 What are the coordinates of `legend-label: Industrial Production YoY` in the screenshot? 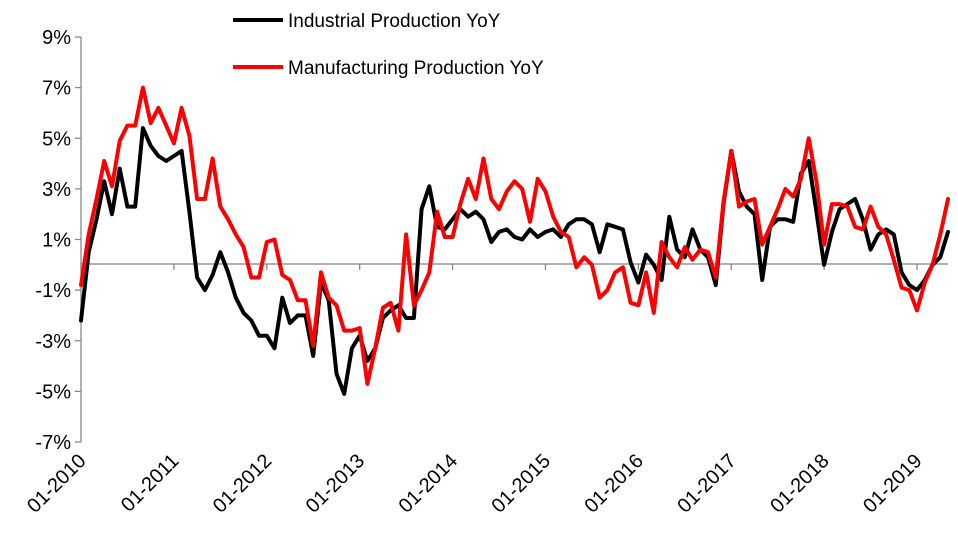 It's located at (394, 21).